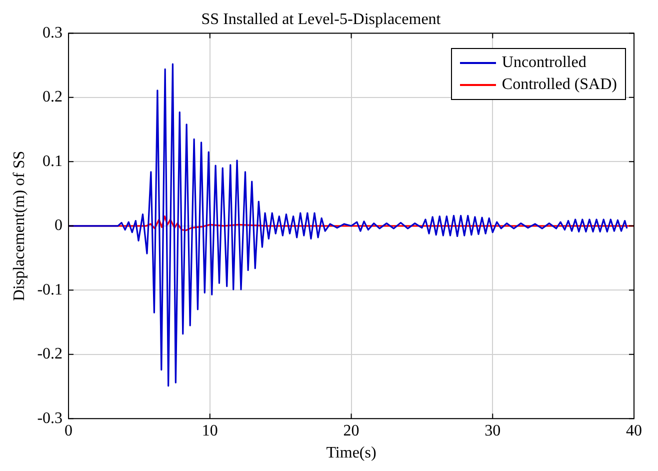  Describe the element at coordinates (52, 161) in the screenshot. I see `y-tick-label: 0.1` at that location.